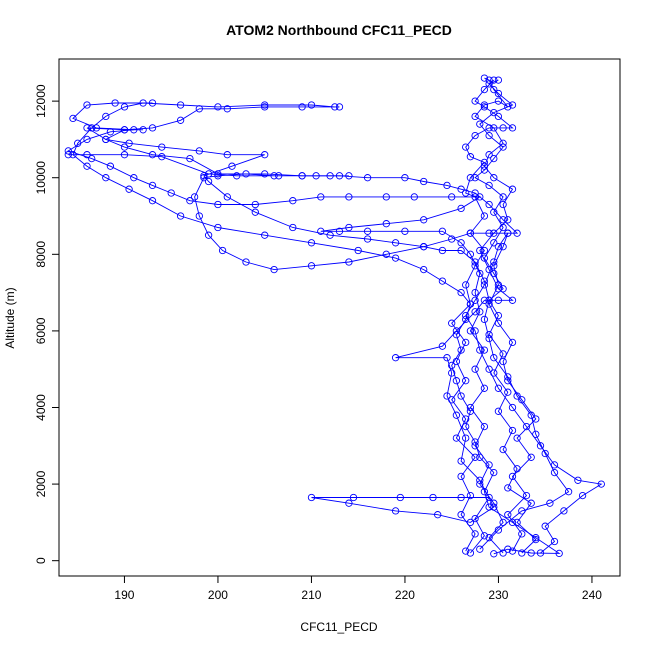  I want to click on x-tick-label: 220, so click(405, 595).